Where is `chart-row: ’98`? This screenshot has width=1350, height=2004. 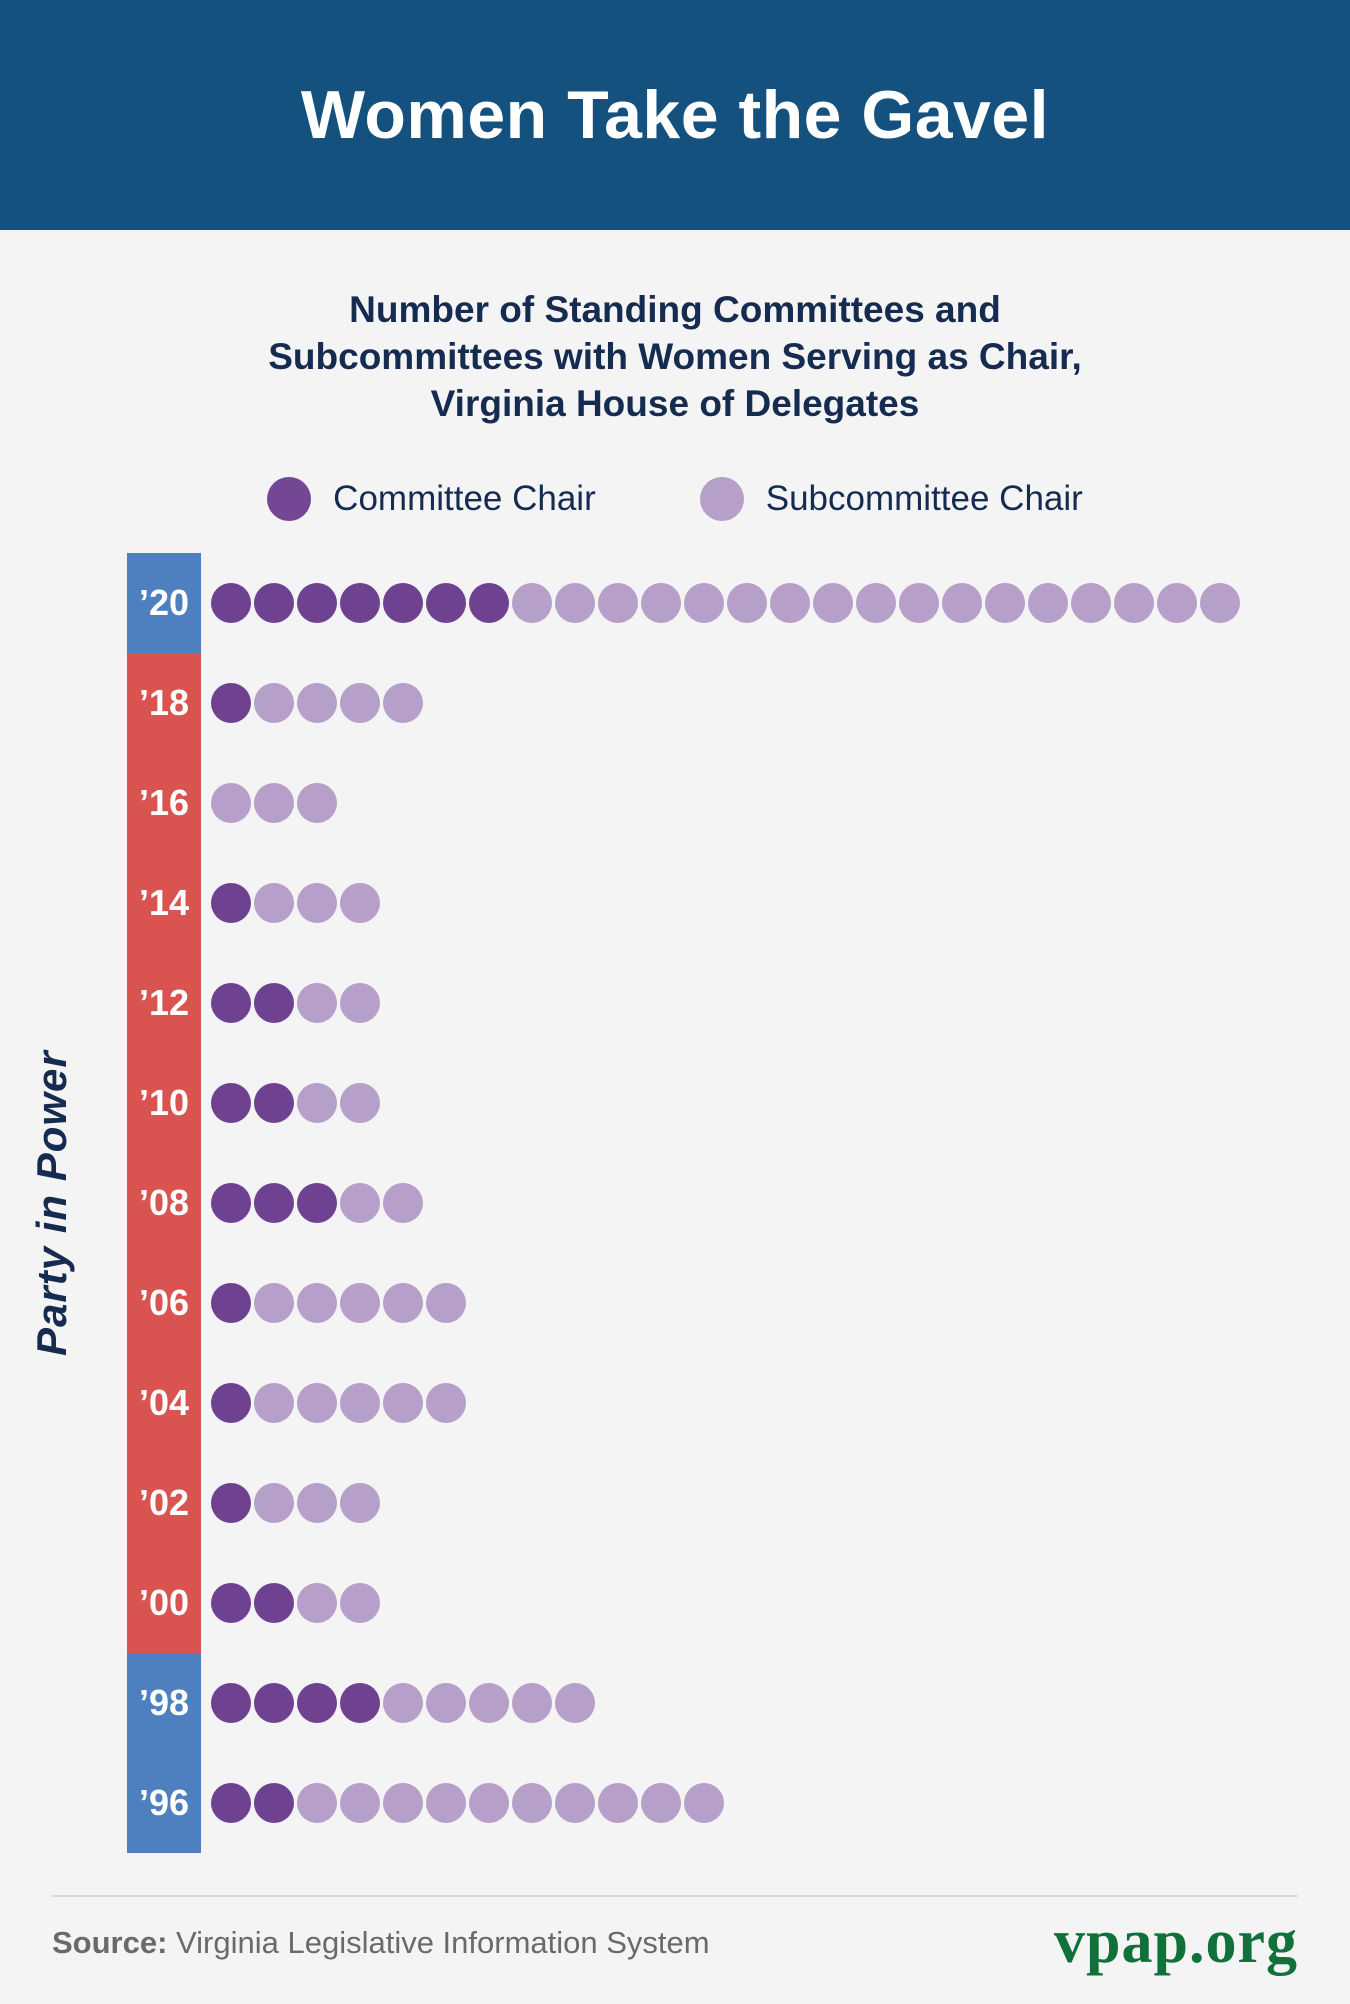 chart-row: ’98 is located at coordinates (675, 1703).